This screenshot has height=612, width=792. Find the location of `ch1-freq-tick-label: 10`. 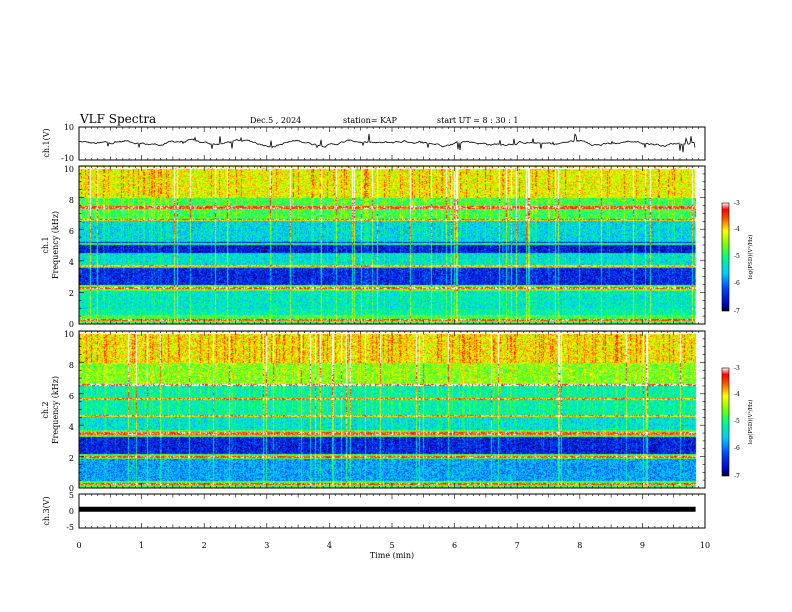

ch1-freq-tick-label: 10 is located at coordinates (69, 169).